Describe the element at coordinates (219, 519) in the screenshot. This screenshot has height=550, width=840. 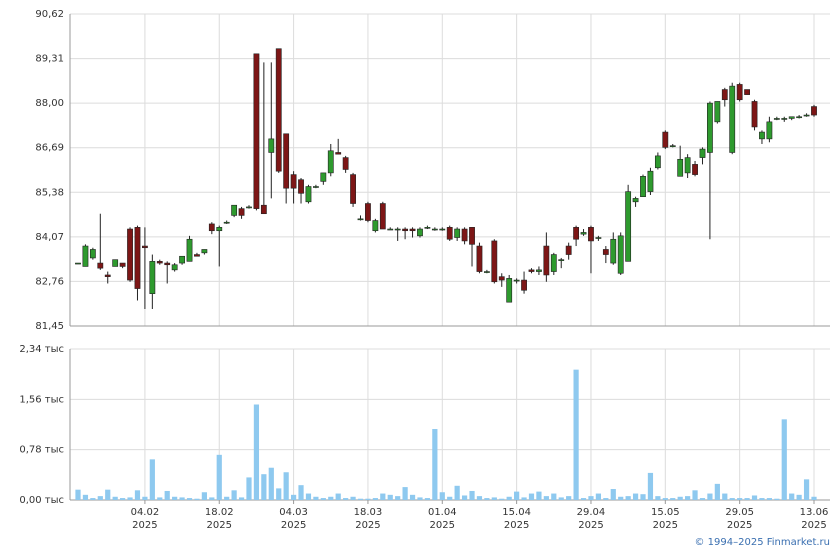
I see `x-tick-label: 18.02 2025` at that location.